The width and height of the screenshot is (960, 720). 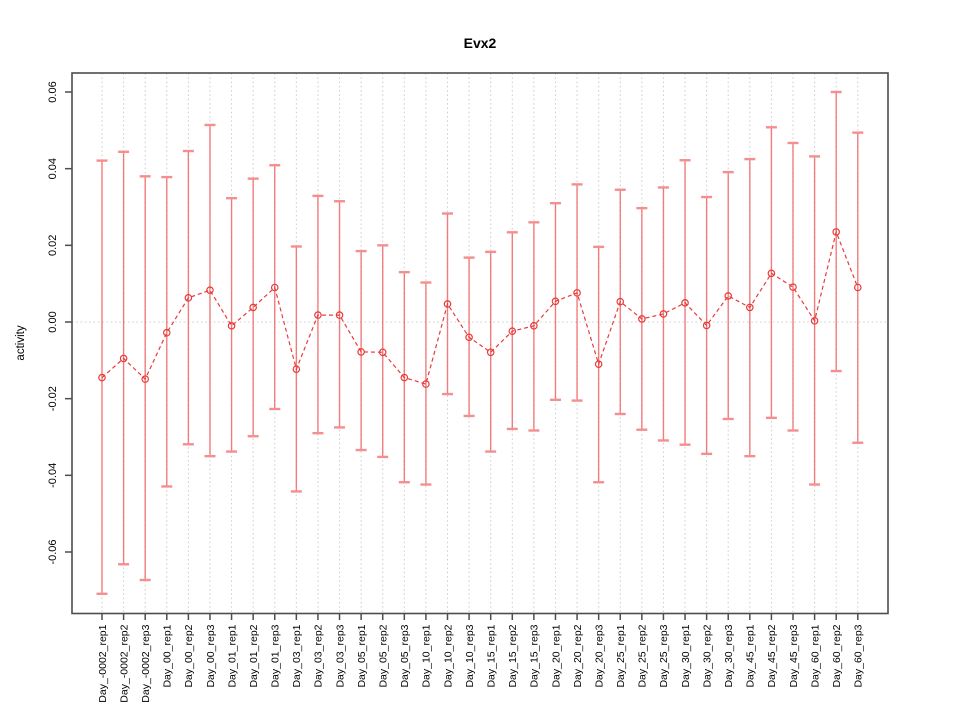 What do you see at coordinates (146, 663) in the screenshot?
I see `x-tick-label: Day_-0002_rep3` at bounding box center [146, 663].